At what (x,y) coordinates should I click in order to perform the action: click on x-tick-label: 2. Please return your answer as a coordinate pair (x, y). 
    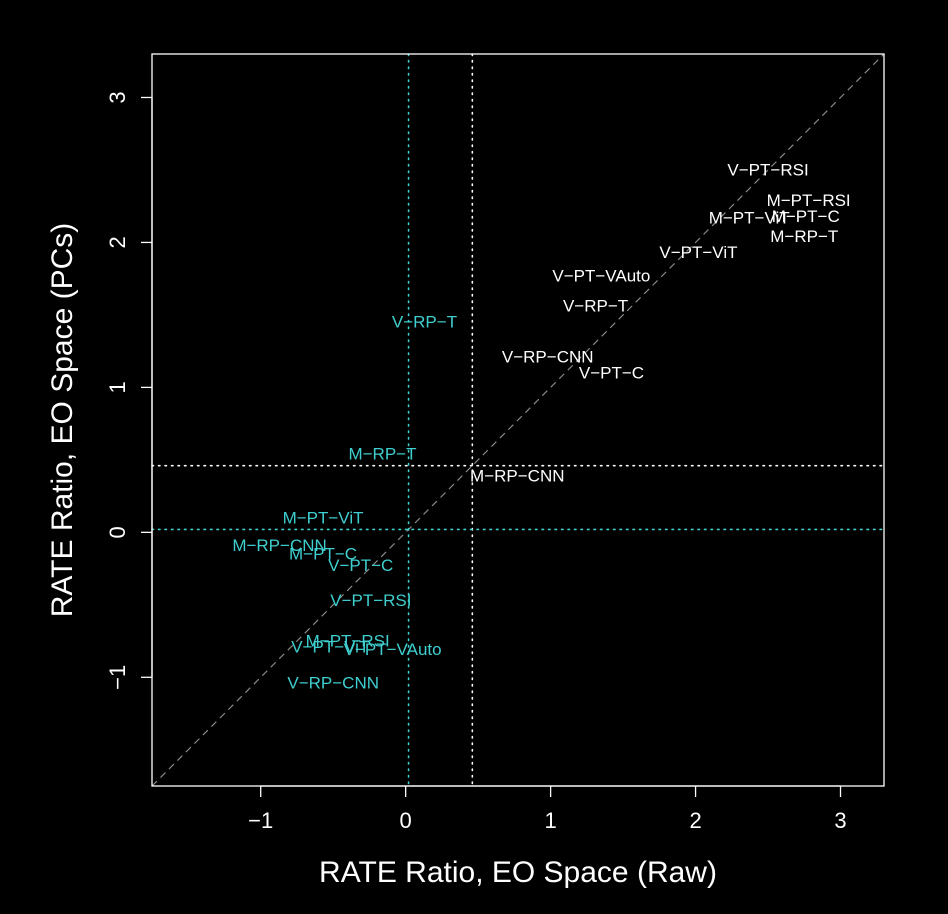
    Looking at the image, I should click on (695, 820).